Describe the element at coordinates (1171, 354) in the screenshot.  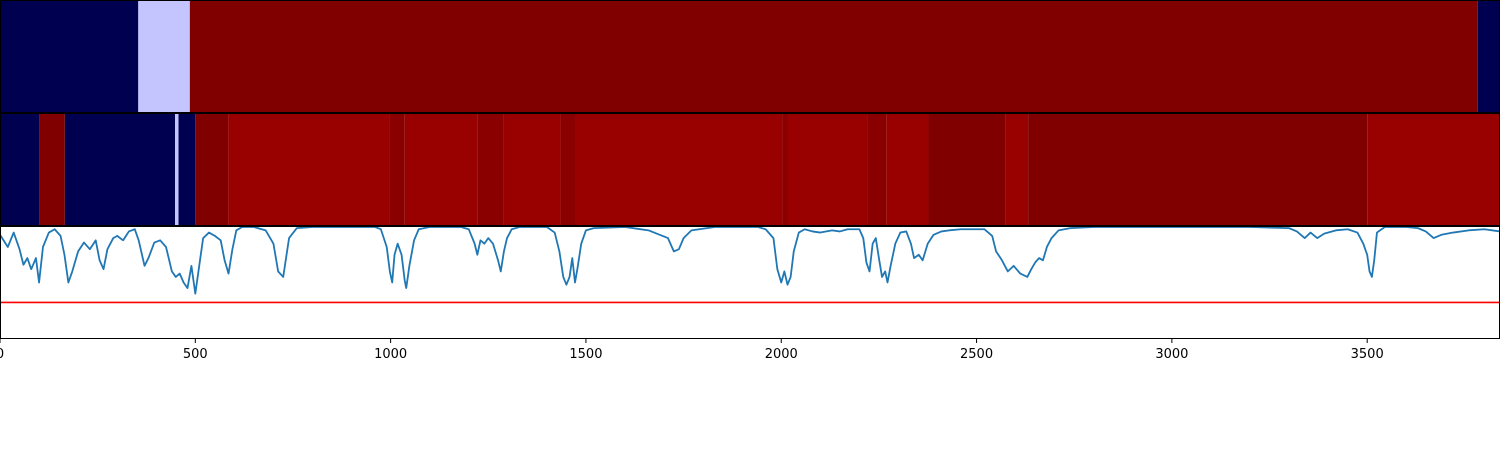
I see `x-tick-label: 3000` at that location.